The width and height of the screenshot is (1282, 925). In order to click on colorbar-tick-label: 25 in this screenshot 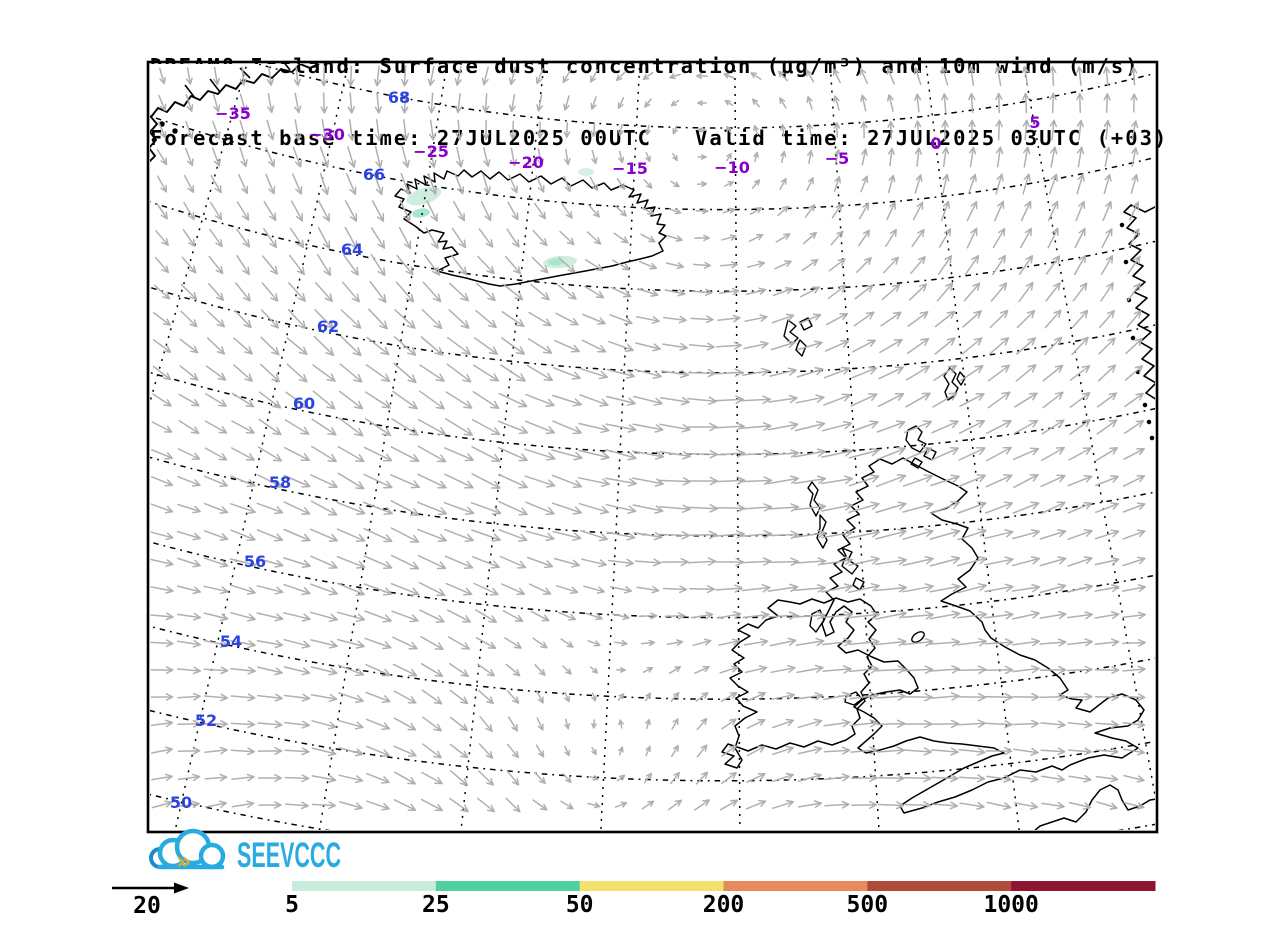, I will do `click(436, 905)`.